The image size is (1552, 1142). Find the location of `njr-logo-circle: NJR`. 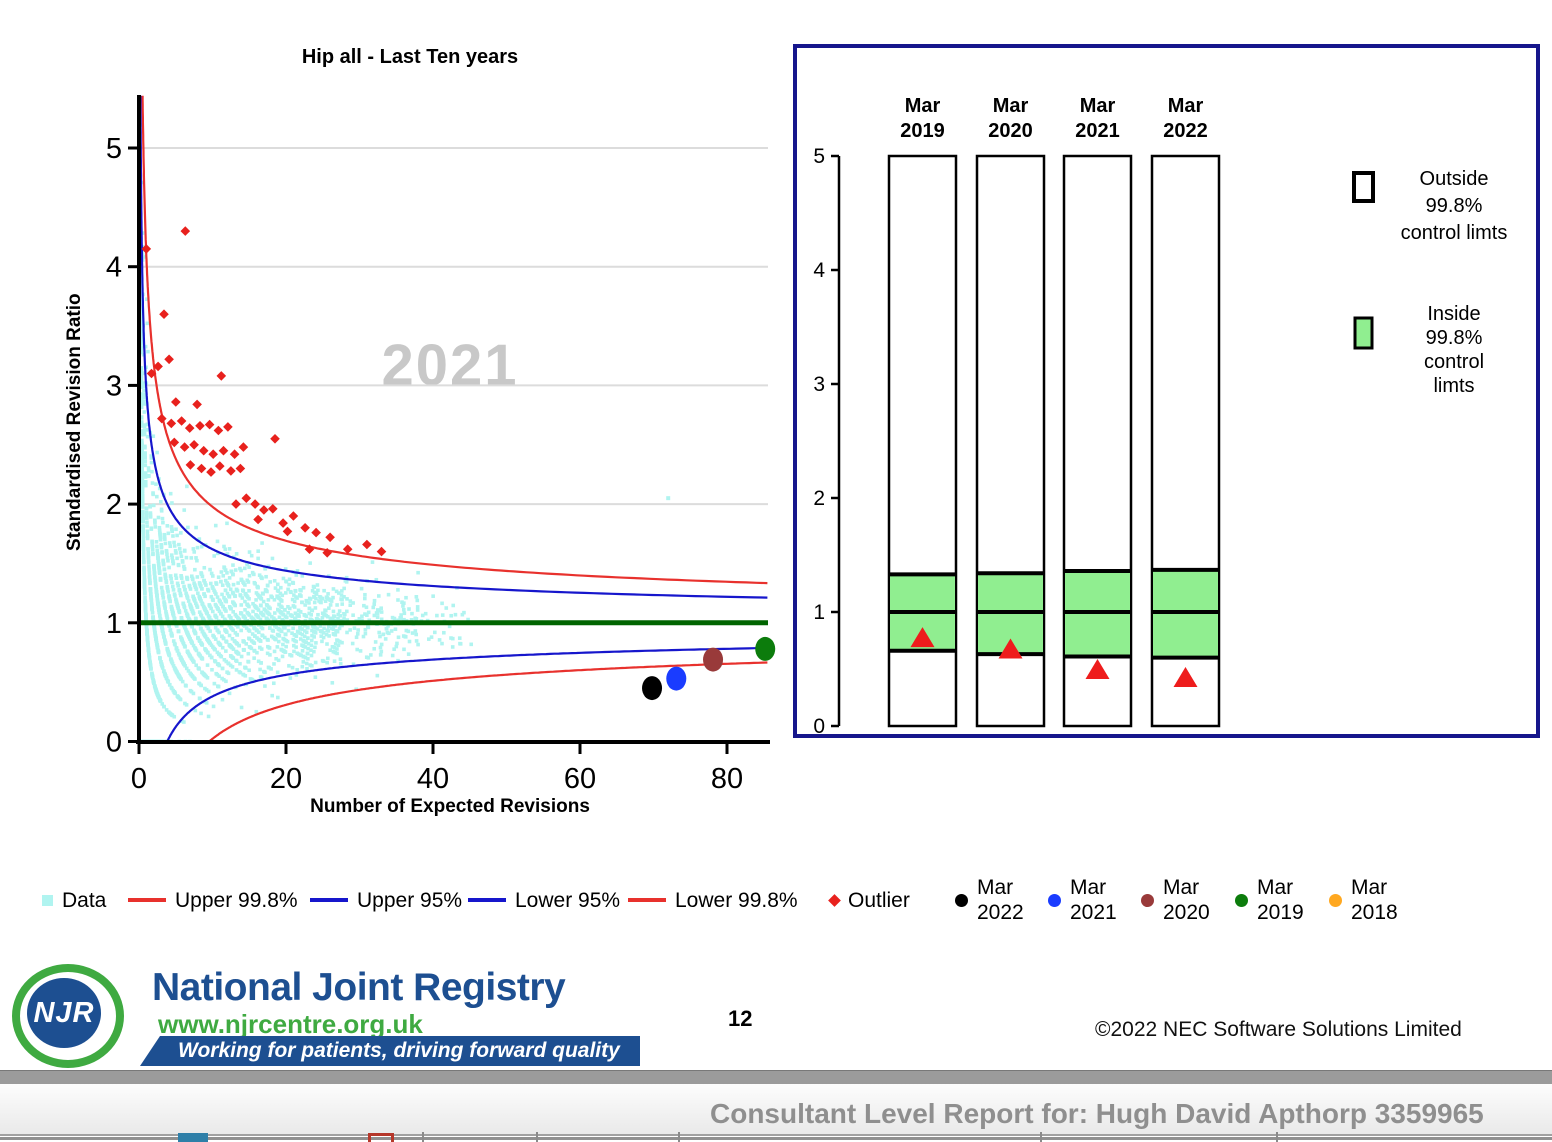

njr-logo-circle: NJR is located at coordinates (64, 1013).